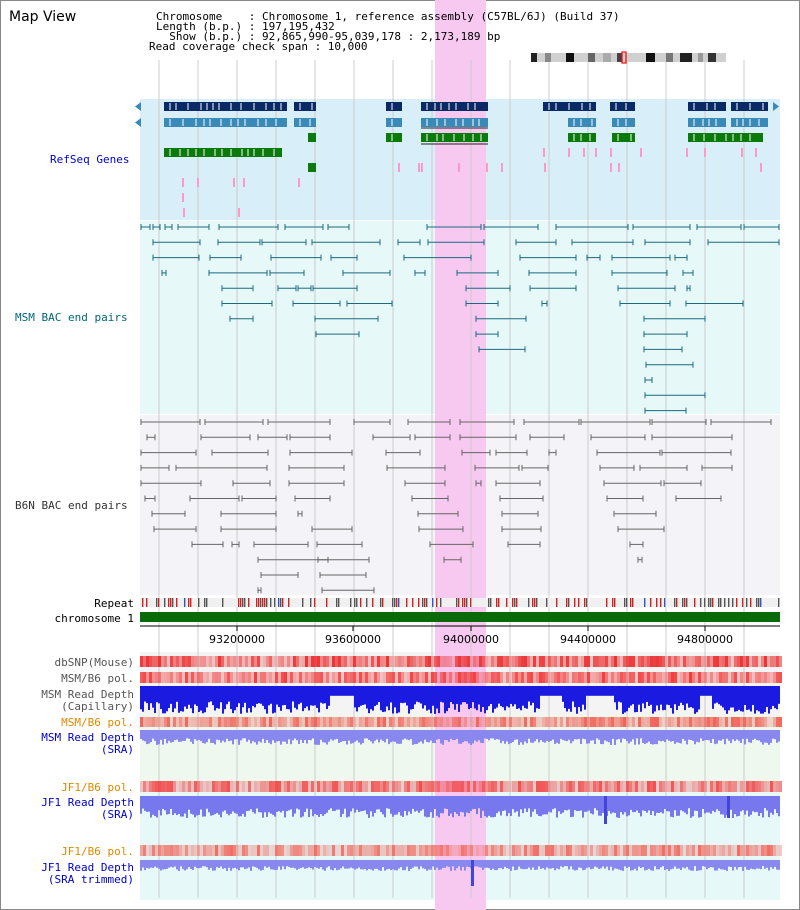 Image resolution: width=800 pixels, height=910 pixels. What do you see at coordinates (90, 159) in the screenshot?
I see `refseq-genes-label: RefSeq Genes` at bounding box center [90, 159].